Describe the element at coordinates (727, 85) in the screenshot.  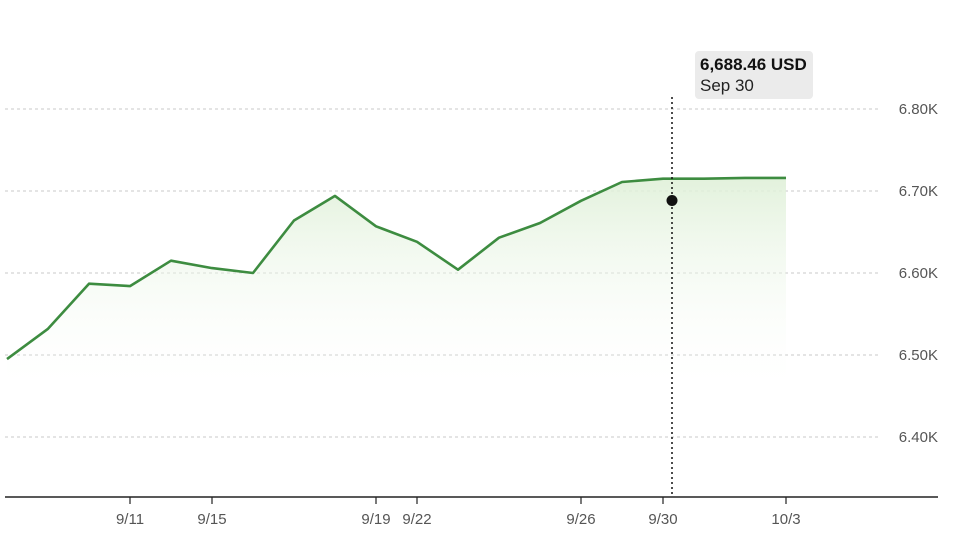
I see `tooltip-date: Sep 30` at that location.